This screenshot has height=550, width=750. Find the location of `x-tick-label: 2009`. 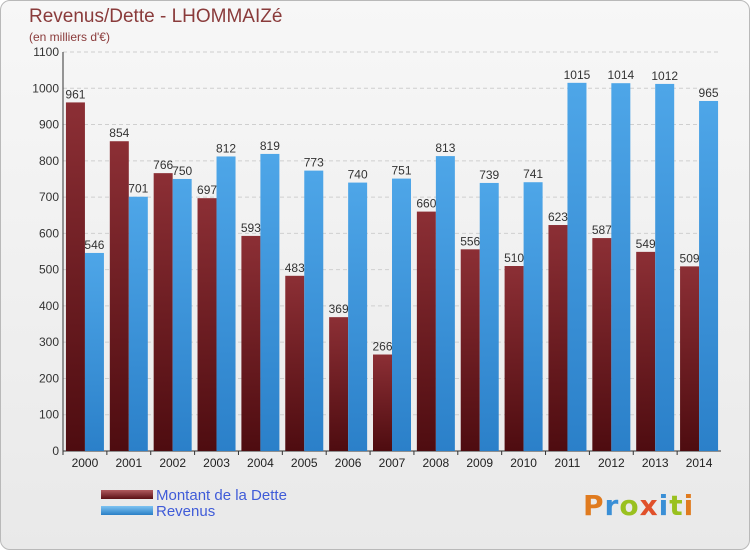

x-tick-label: 2009 is located at coordinates (479, 463).